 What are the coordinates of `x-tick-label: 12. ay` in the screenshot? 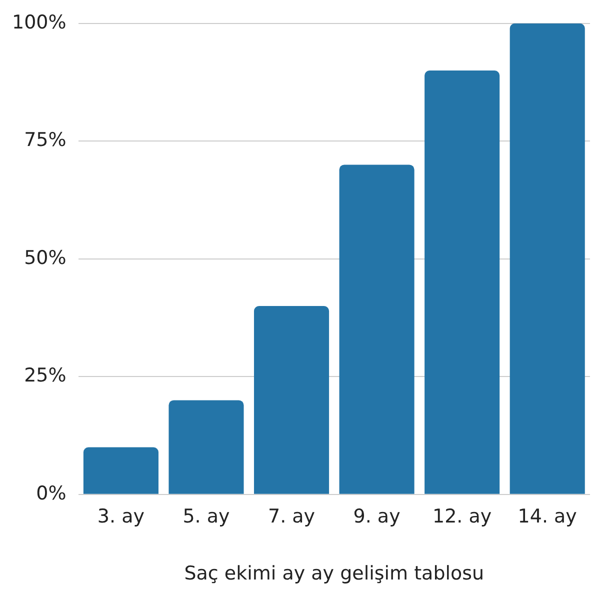 It's located at (462, 517).